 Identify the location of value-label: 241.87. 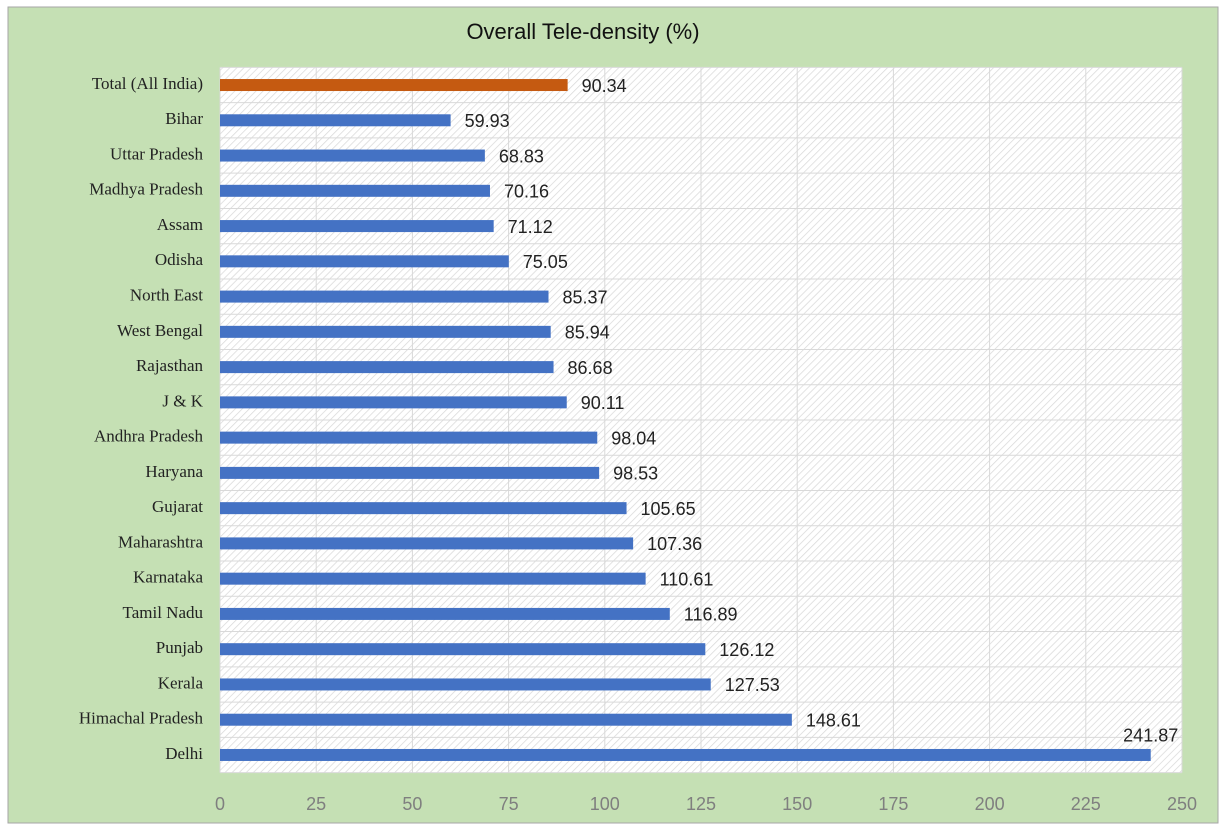
(1150, 736).